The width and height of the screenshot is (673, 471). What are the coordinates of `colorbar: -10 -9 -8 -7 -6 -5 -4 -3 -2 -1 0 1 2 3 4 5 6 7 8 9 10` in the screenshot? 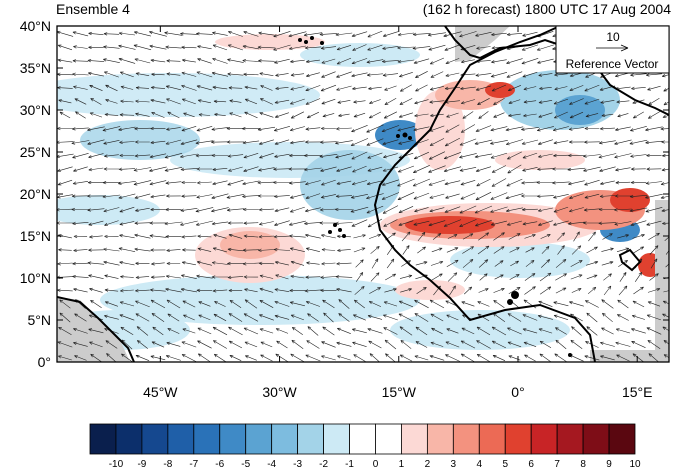 It's located at (365, 446).